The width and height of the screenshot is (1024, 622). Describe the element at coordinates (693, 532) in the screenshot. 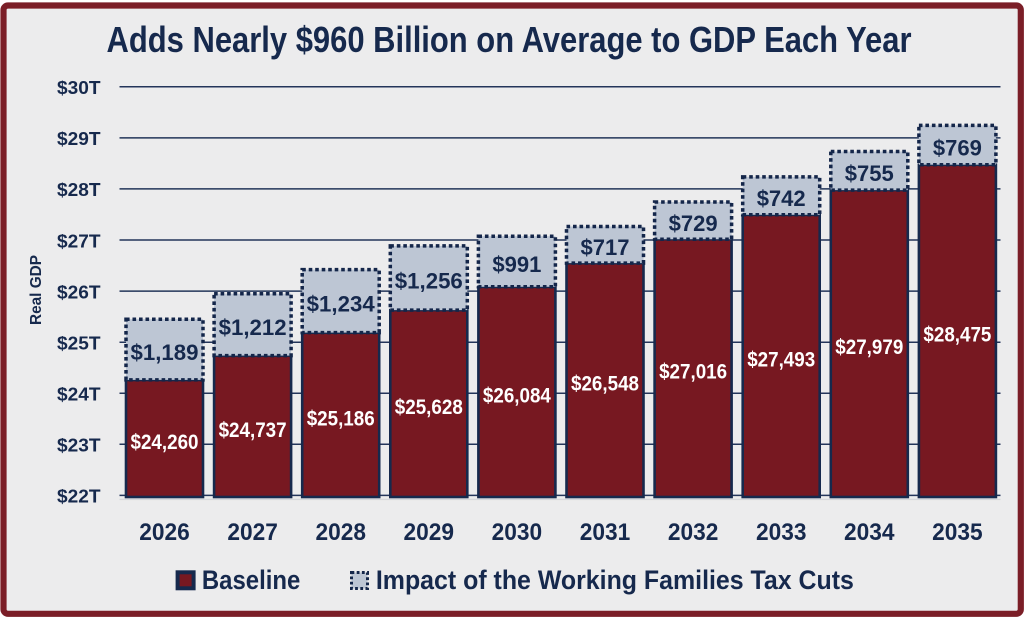

I see `svg-text: 2032` at that location.